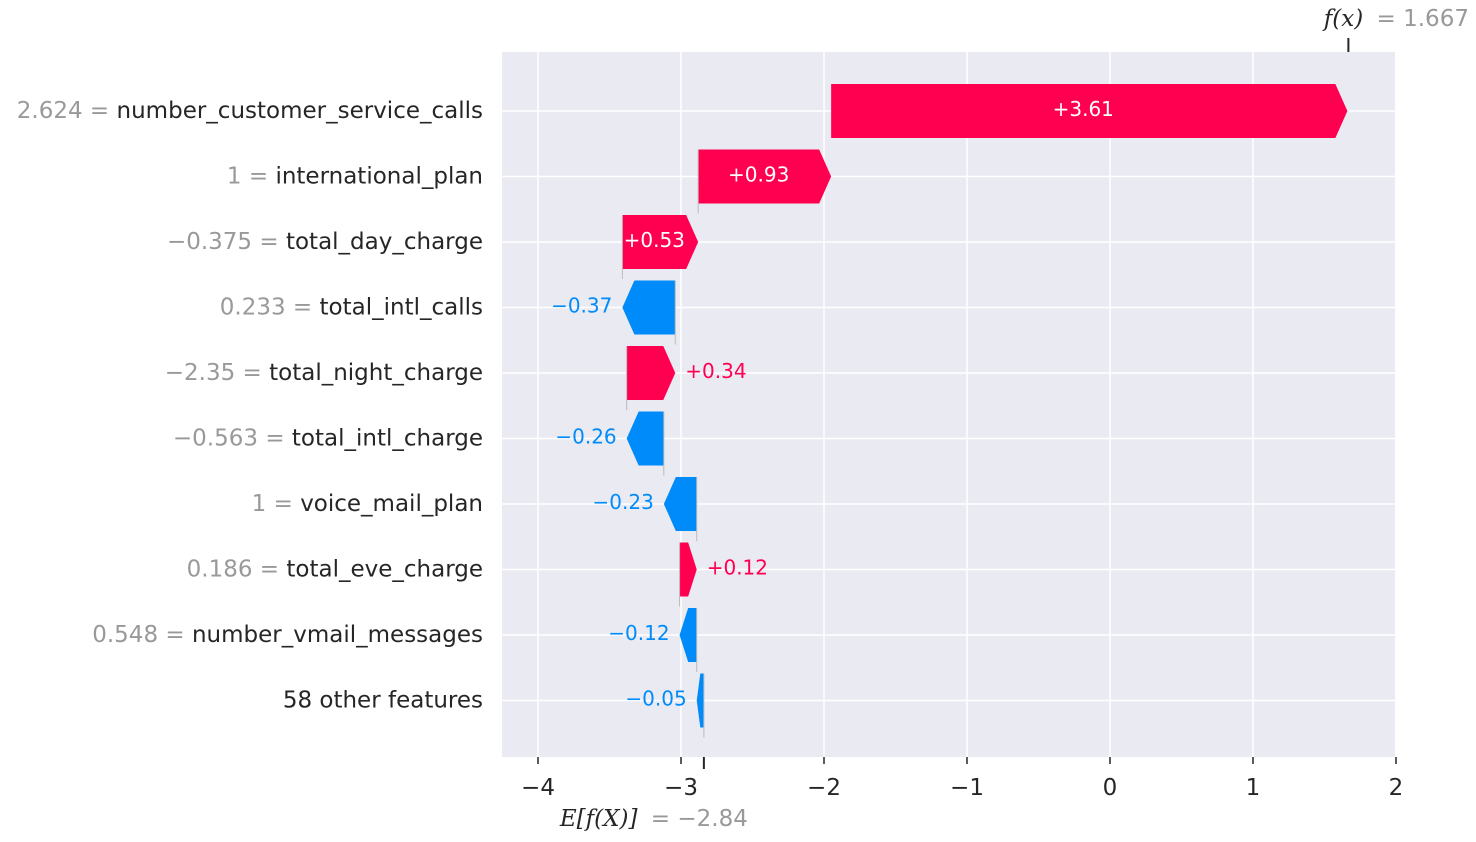 This screenshot has width=1476, height=842. Describe the element at coordinates (401, 308) in the screenshot. I see `feature-name: total_intl_calls` at that location.